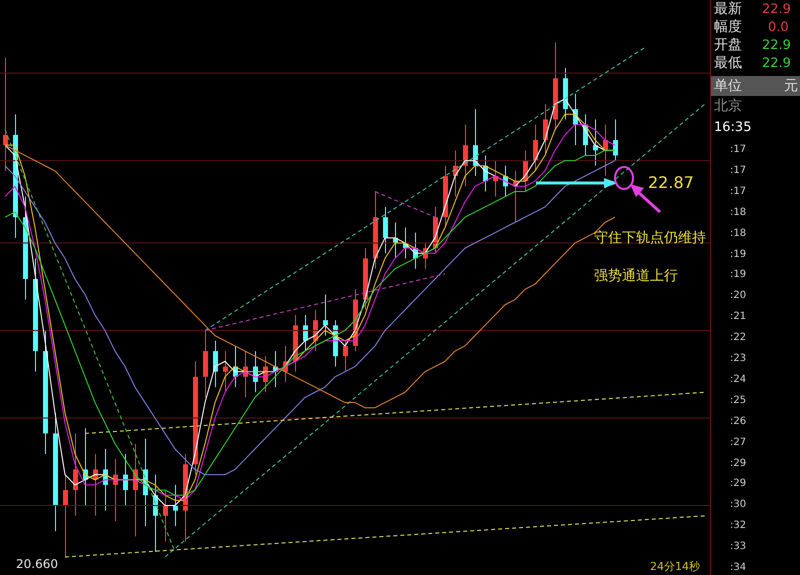 The height and width of the screenshot is (575, 800). What do you see at coordinates (728, 106) in the screenshot?
I see `text: 北京` at bounding box center [728, 106].